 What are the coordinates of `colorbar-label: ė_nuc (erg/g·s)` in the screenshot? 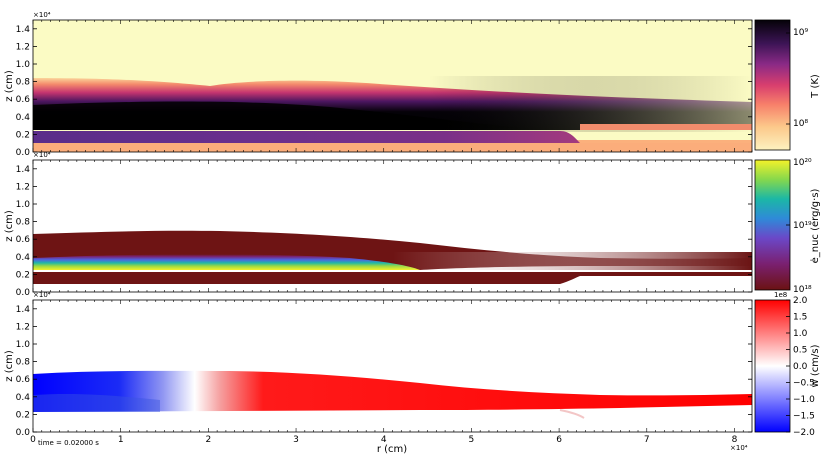 It's located at (815, 225).